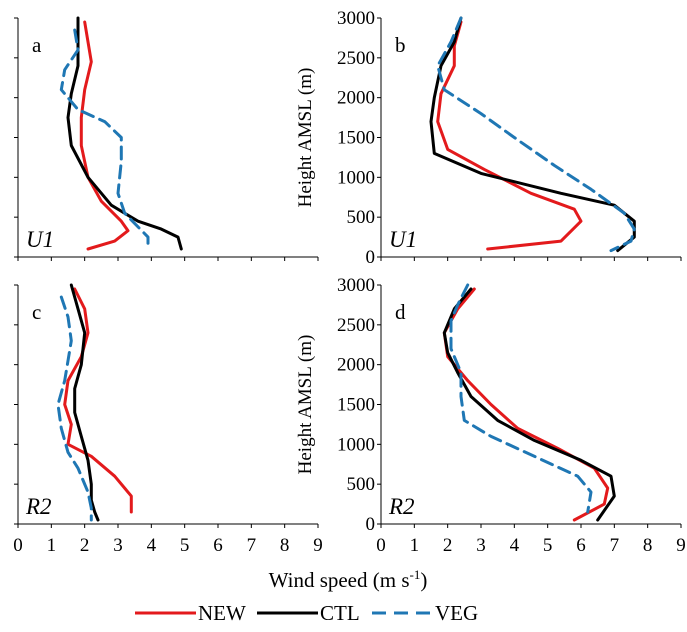 The image size is (687, 632). Describe the element at coordinates (84, 402) in the screenshot. I see `series-ctl-line-c` at that location.